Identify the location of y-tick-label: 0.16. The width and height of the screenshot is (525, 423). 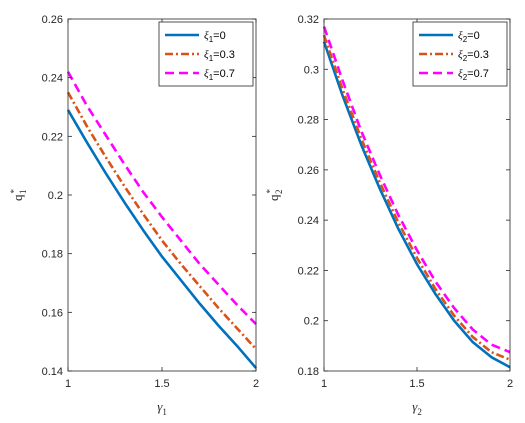
(52, 313).